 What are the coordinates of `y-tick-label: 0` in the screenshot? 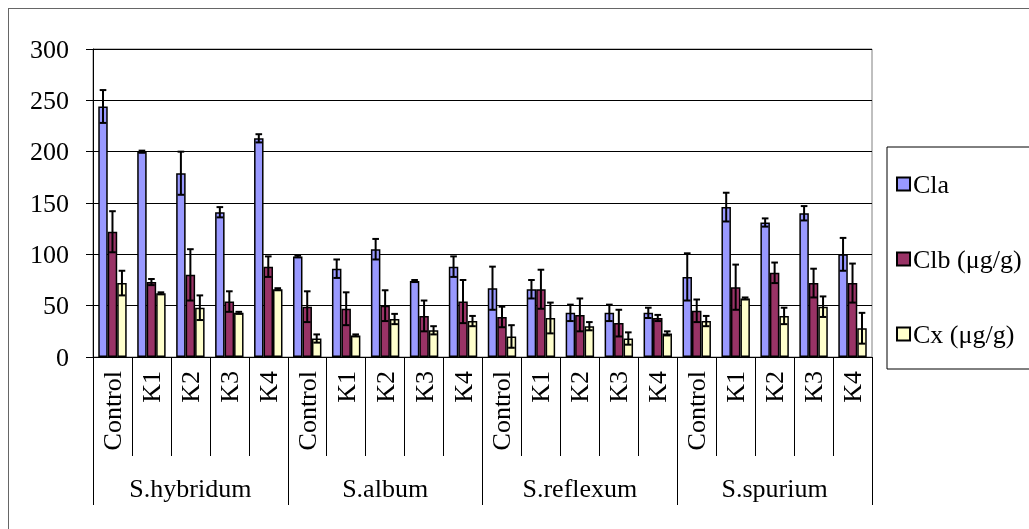 It's located at (62, 357).